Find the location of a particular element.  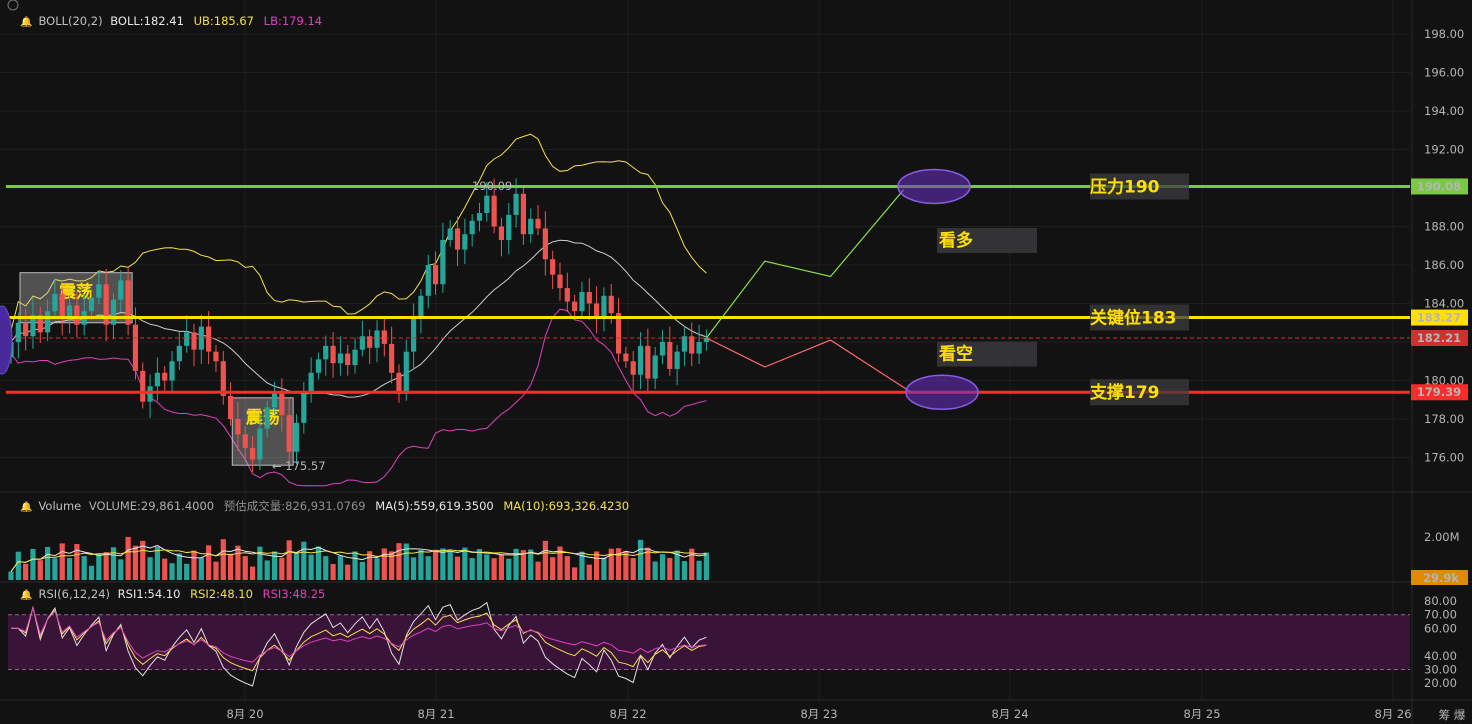

high-mark-label: 190.09 is located at coordinates (492, 186).